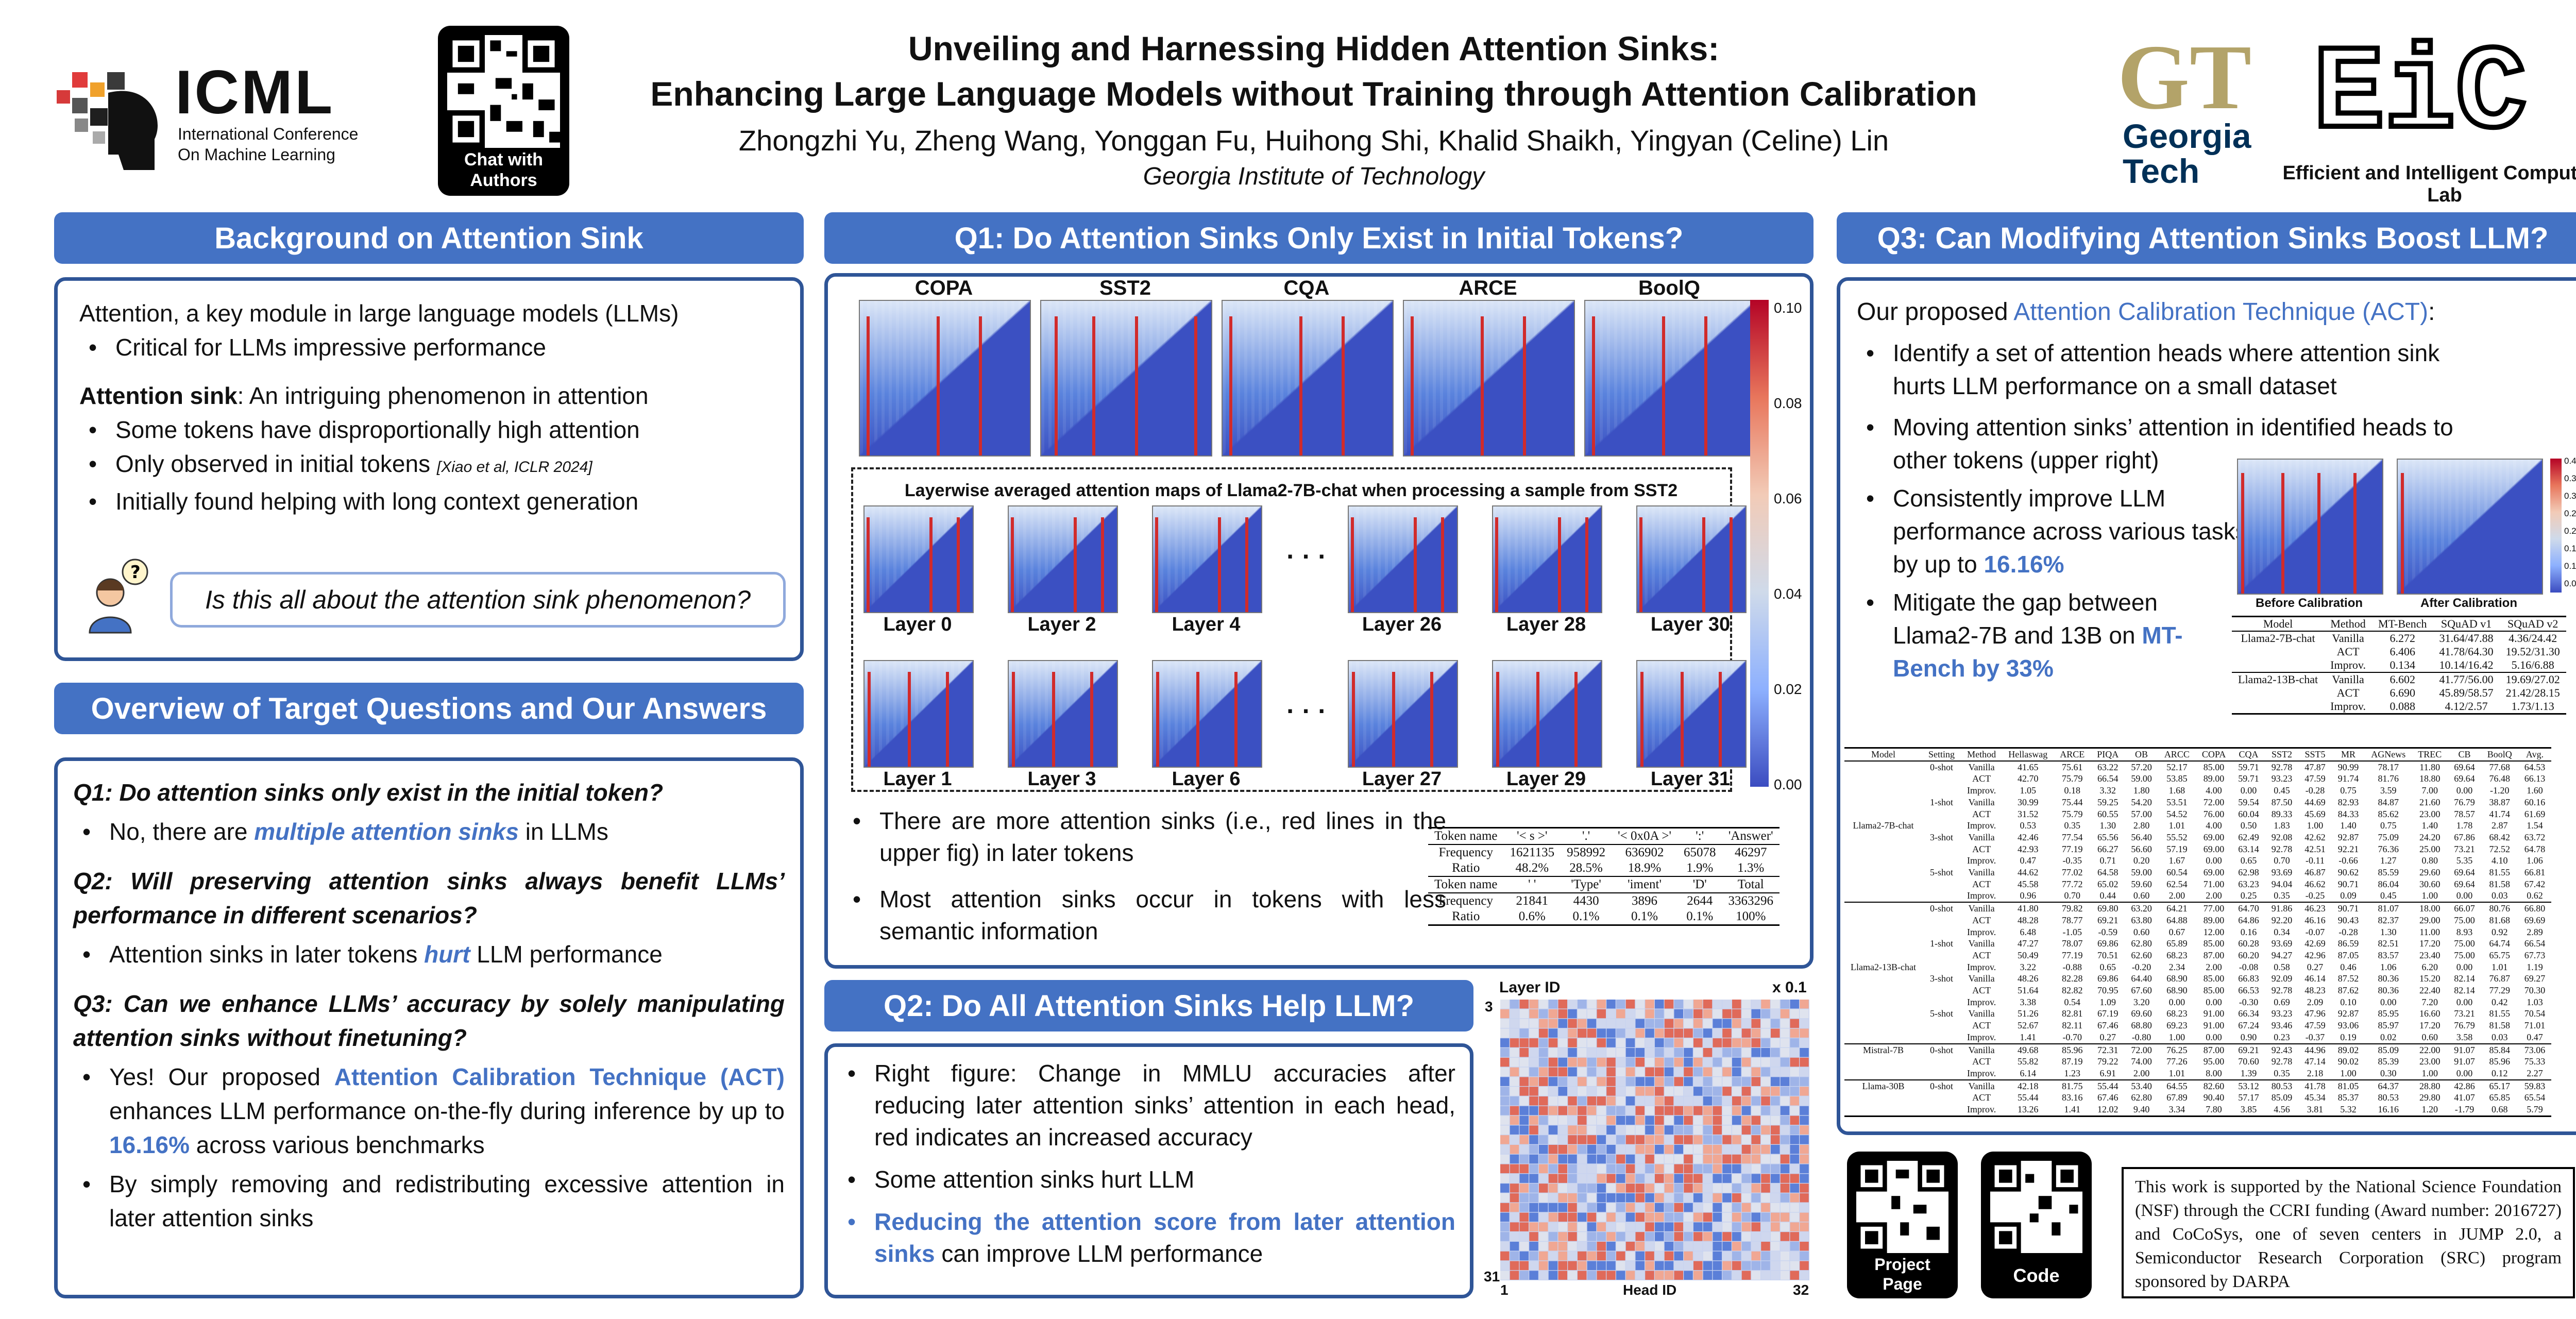 The image size is (2576, 1319). Describe the element at coordinates (1941, 1049) in the screenshot. I see `table-cell: 0-shot` at that location.